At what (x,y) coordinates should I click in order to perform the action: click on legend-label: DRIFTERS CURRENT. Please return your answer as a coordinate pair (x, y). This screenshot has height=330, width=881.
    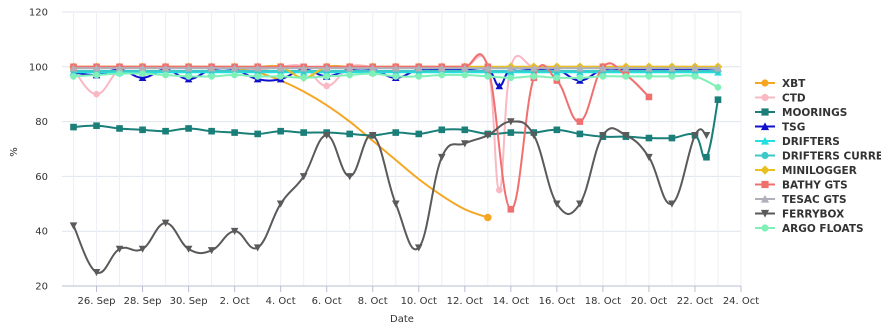
    Looking at the image, I should click on (831, 157).